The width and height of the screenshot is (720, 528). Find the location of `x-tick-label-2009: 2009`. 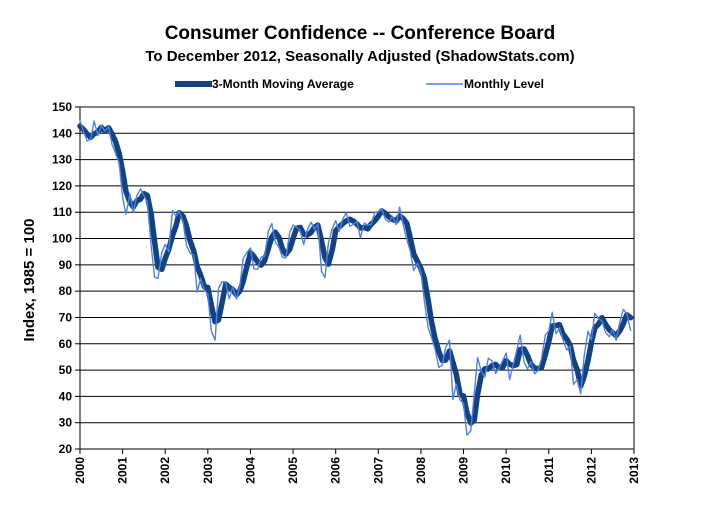

x-tick-label-2009: 2009 is located at coordinates (464, 470).